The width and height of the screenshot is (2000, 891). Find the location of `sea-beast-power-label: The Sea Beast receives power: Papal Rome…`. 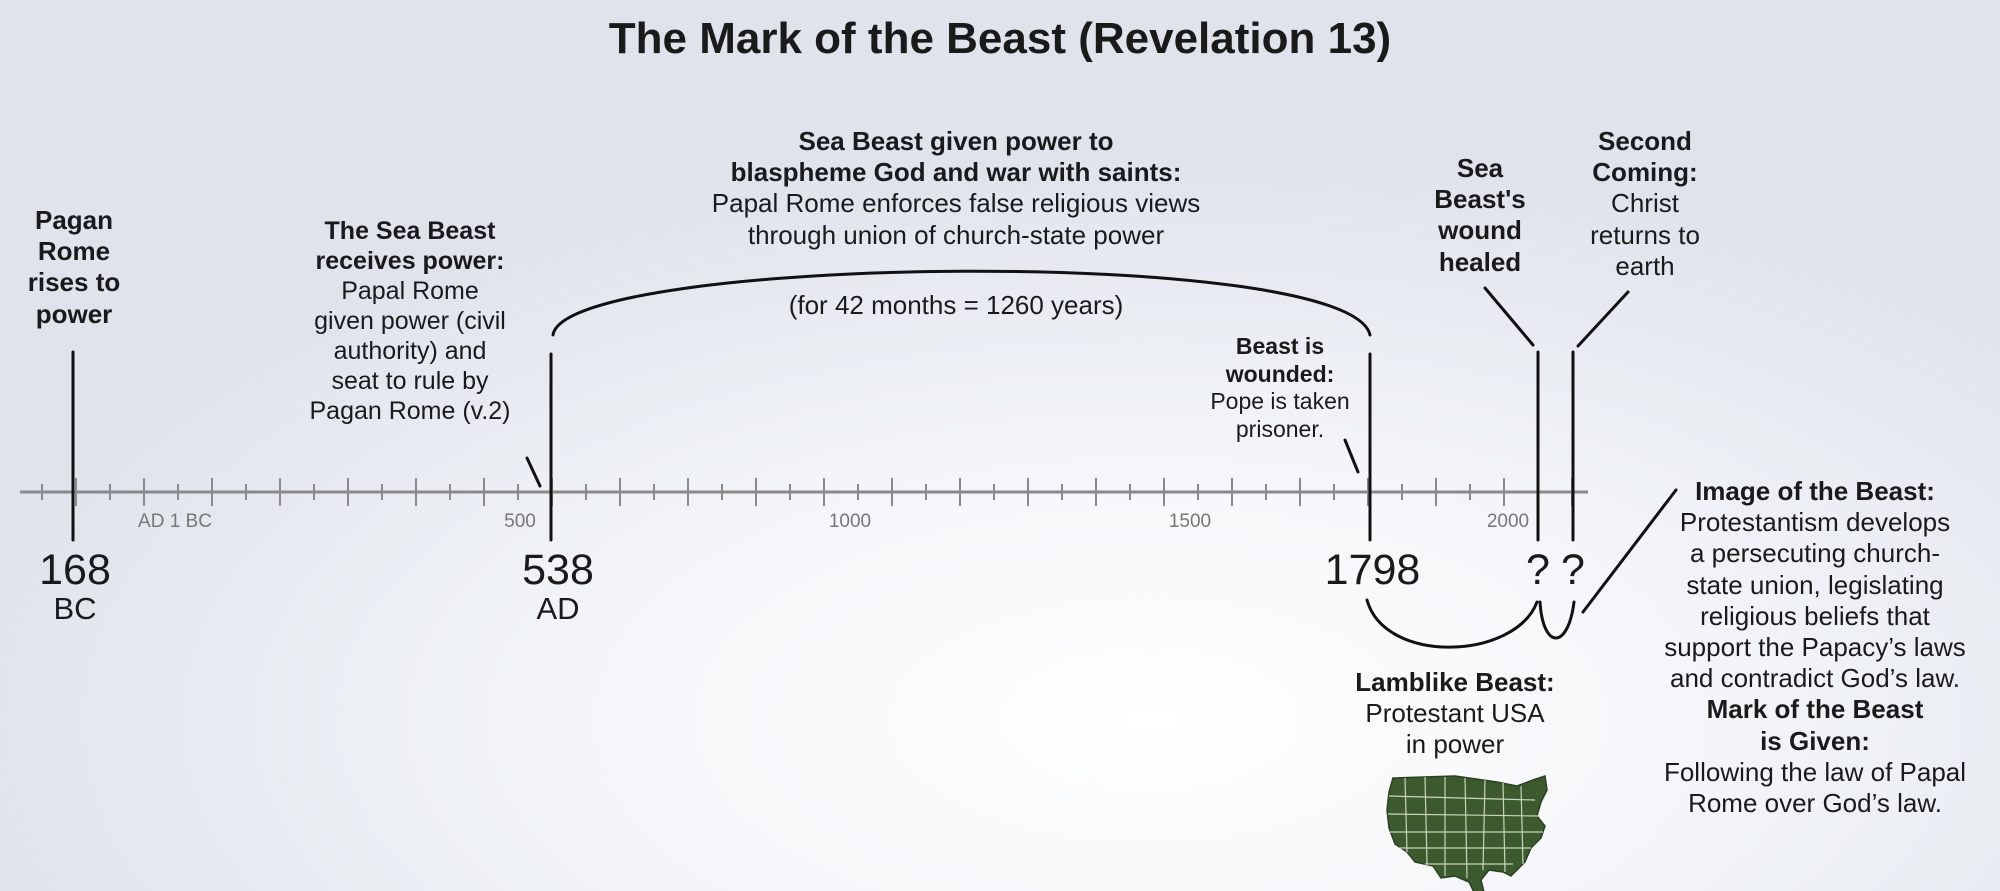

sea-beast-power-label: The Sea Beast receives power: Papal Rome… is located at coordinates (410, 321).